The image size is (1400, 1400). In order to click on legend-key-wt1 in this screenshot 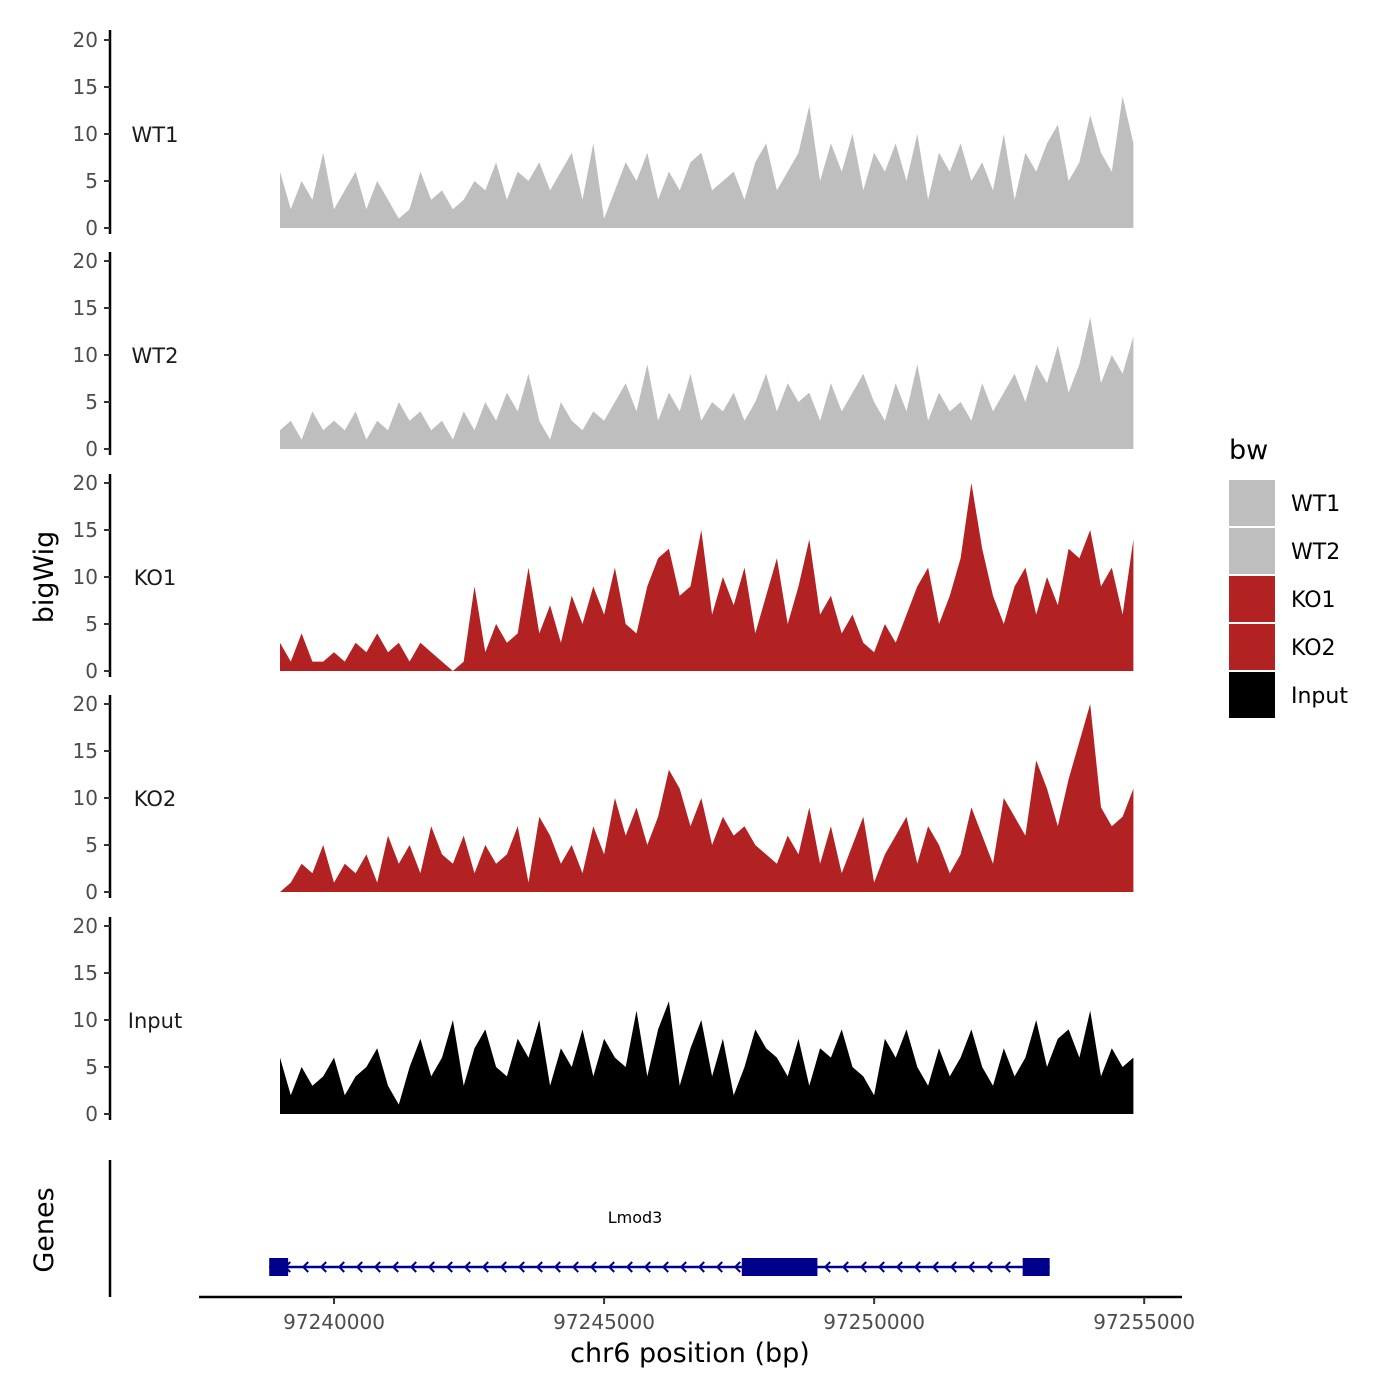, I will do `click(1252, 503)`.